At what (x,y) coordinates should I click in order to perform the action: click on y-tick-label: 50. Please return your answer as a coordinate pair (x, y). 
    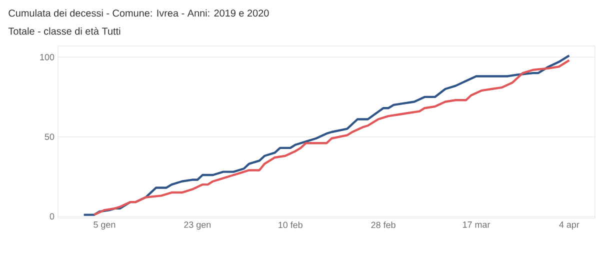
    Looking at the image, I should click on (49, 137).